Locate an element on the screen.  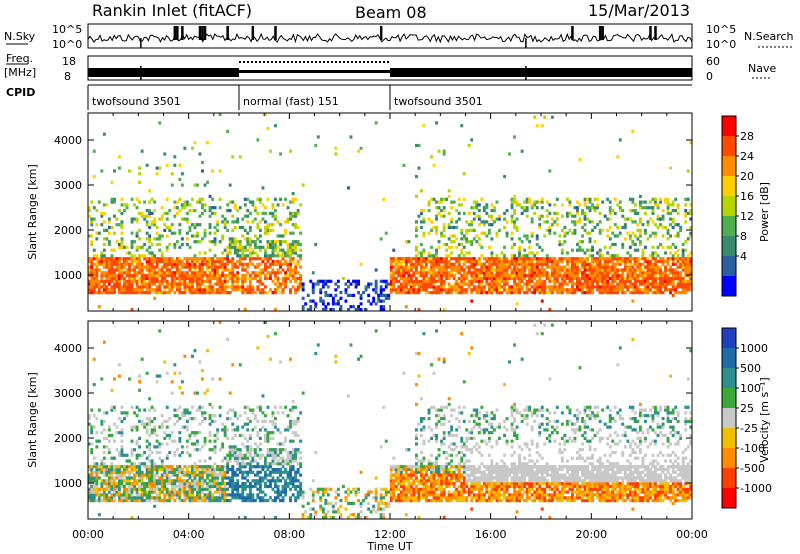
cell-1902 is located at coordinates (444, 208).